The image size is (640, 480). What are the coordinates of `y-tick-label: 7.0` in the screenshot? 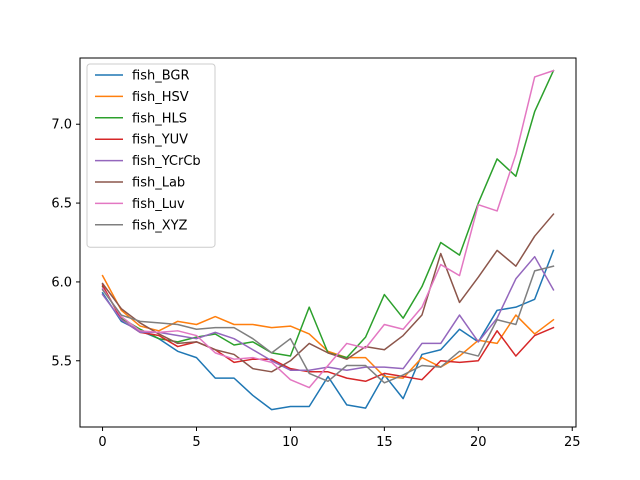 It's located at (61, 125).